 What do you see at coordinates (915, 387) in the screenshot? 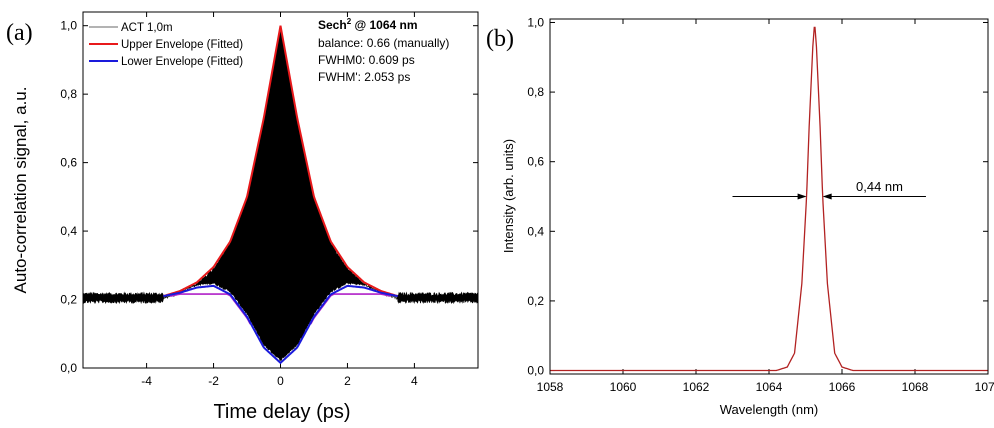
I see `b-xtick-label: 1068` at bounding box center [915, 387].